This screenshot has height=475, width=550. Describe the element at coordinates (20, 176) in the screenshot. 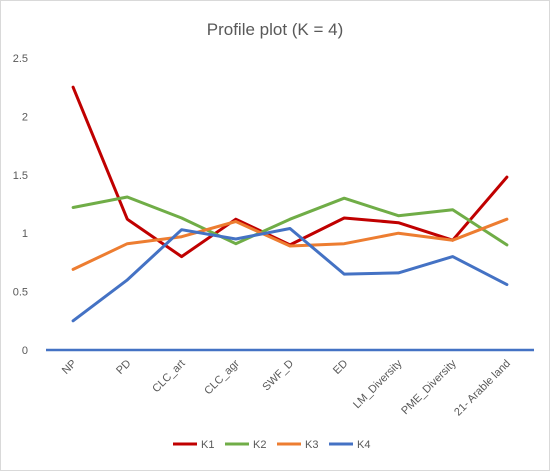

I see `y-tick-label: 1.5` at that location.